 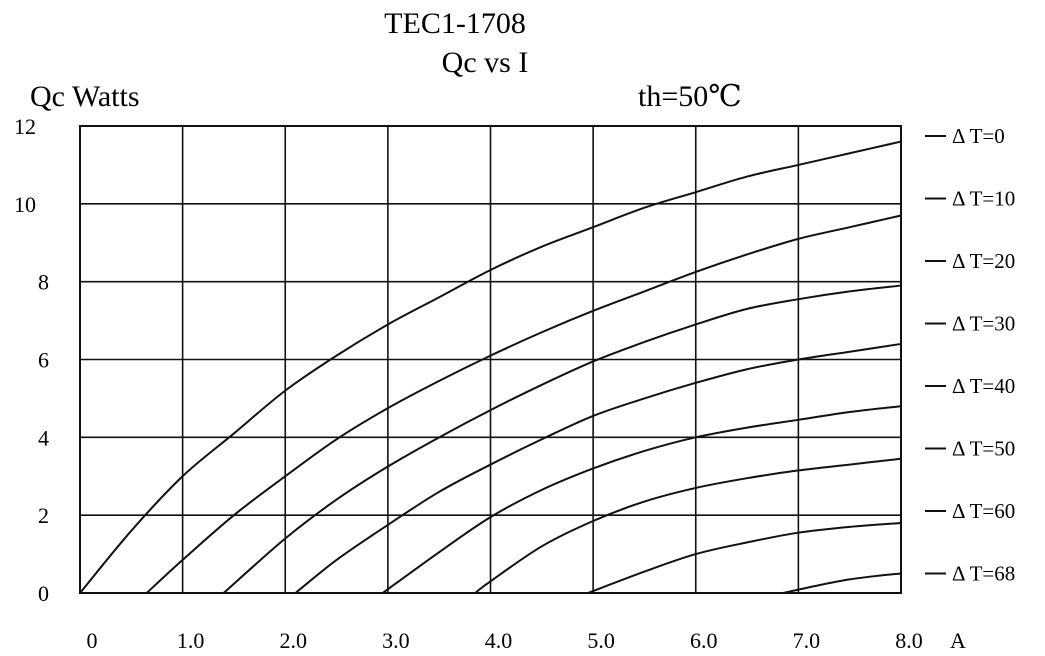 What do you see at coordinates (983, 574) in the screenshot?
I see `legend-entry: Δ T=68` at bounding box center [983, 574].